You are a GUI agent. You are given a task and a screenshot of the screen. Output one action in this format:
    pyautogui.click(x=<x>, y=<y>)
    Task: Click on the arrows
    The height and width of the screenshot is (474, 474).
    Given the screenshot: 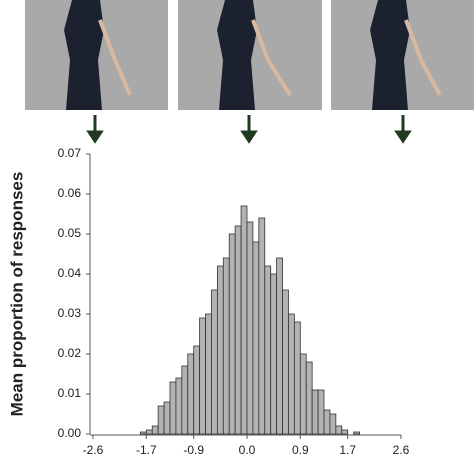 What is the action you would take?
    pyautogui.click(x=249, y=129)
    